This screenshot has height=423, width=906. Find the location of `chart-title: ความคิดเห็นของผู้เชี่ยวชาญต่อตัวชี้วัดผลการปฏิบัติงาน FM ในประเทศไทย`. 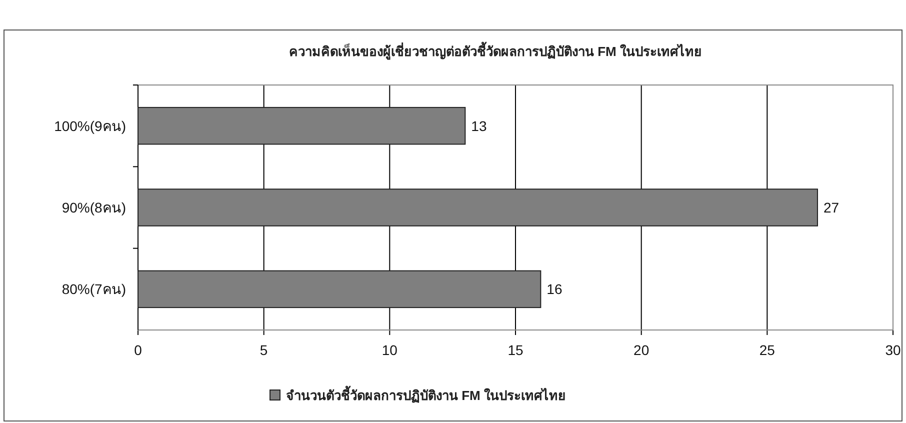

chart-title: ความคิดเห็นของผู้เชี่ยวชาญต่อตัวชี้วัดผลการปฏิบัติงาน FM ในประเทศไทย is located at coordinates (495, 50).